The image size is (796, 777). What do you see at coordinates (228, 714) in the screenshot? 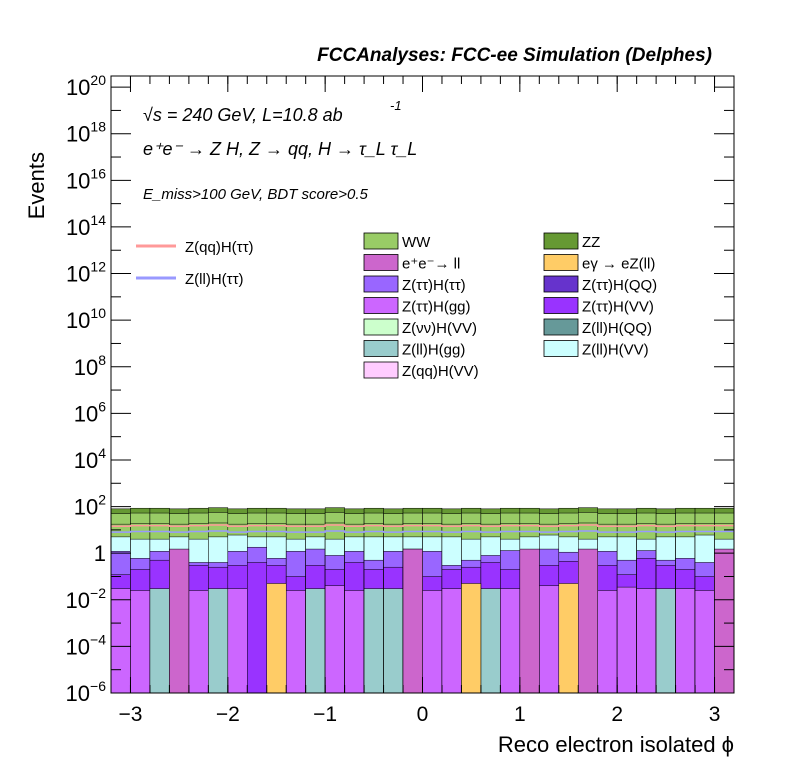
I see `x-tick-label: −2` at bounding box center [228, 714].